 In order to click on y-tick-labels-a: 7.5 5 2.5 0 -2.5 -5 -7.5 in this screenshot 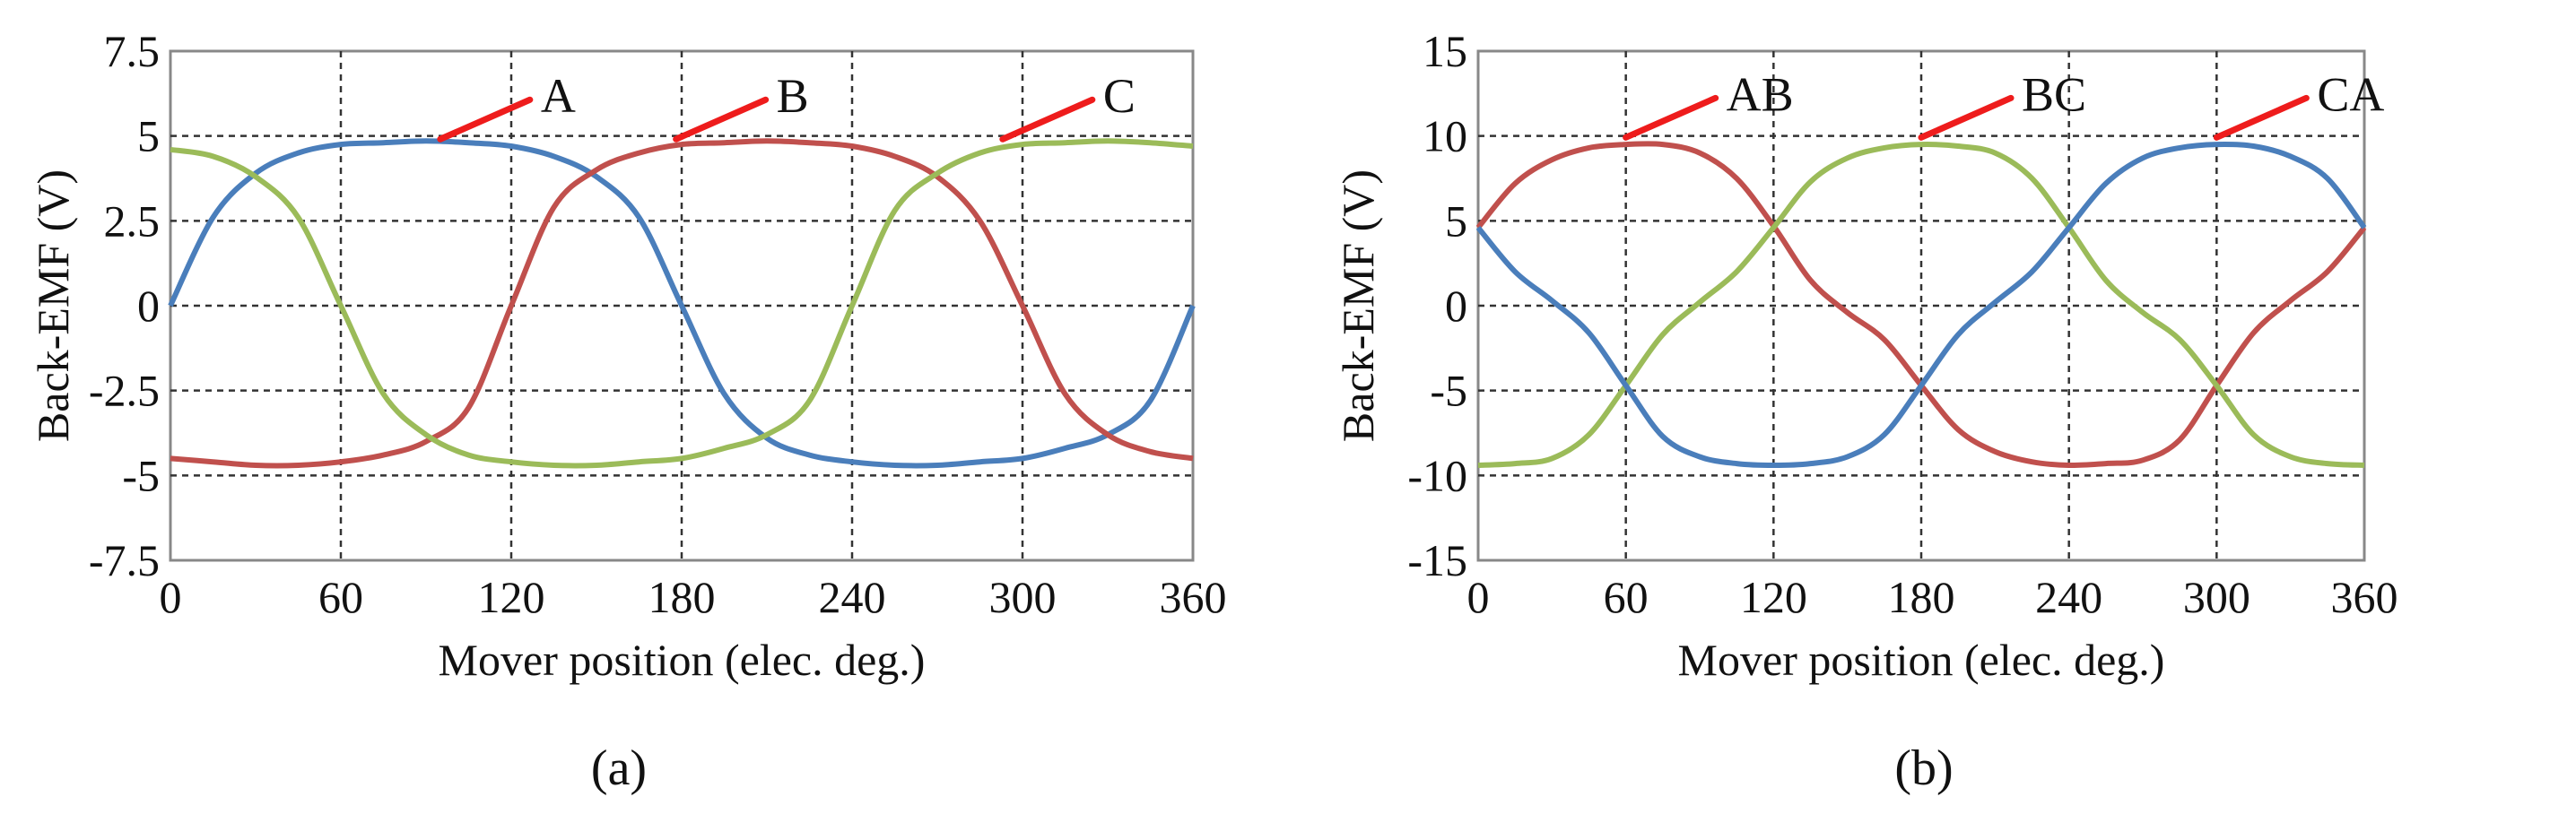, I will do `click(124, 305)`.